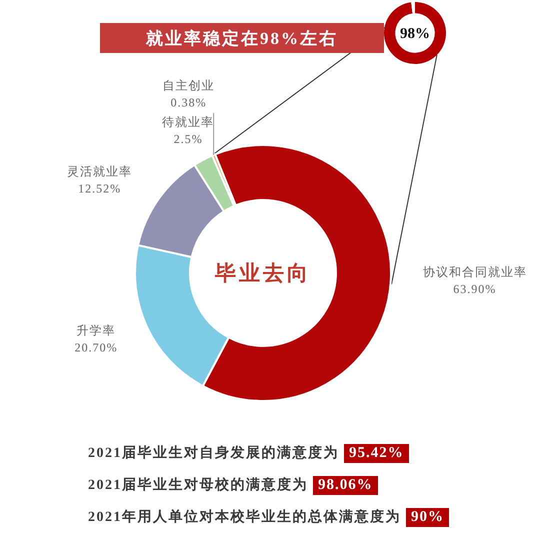  I want to click on text: 就业率稳定在98%左右, so click(242, 38).